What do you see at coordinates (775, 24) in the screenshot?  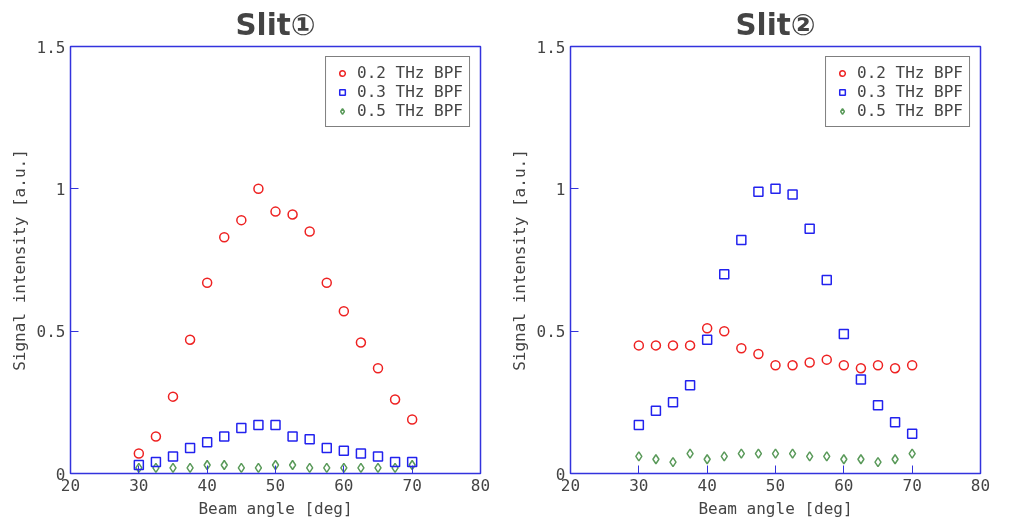 I see `chart-title: Slit②` at bounding box center [775, 24].